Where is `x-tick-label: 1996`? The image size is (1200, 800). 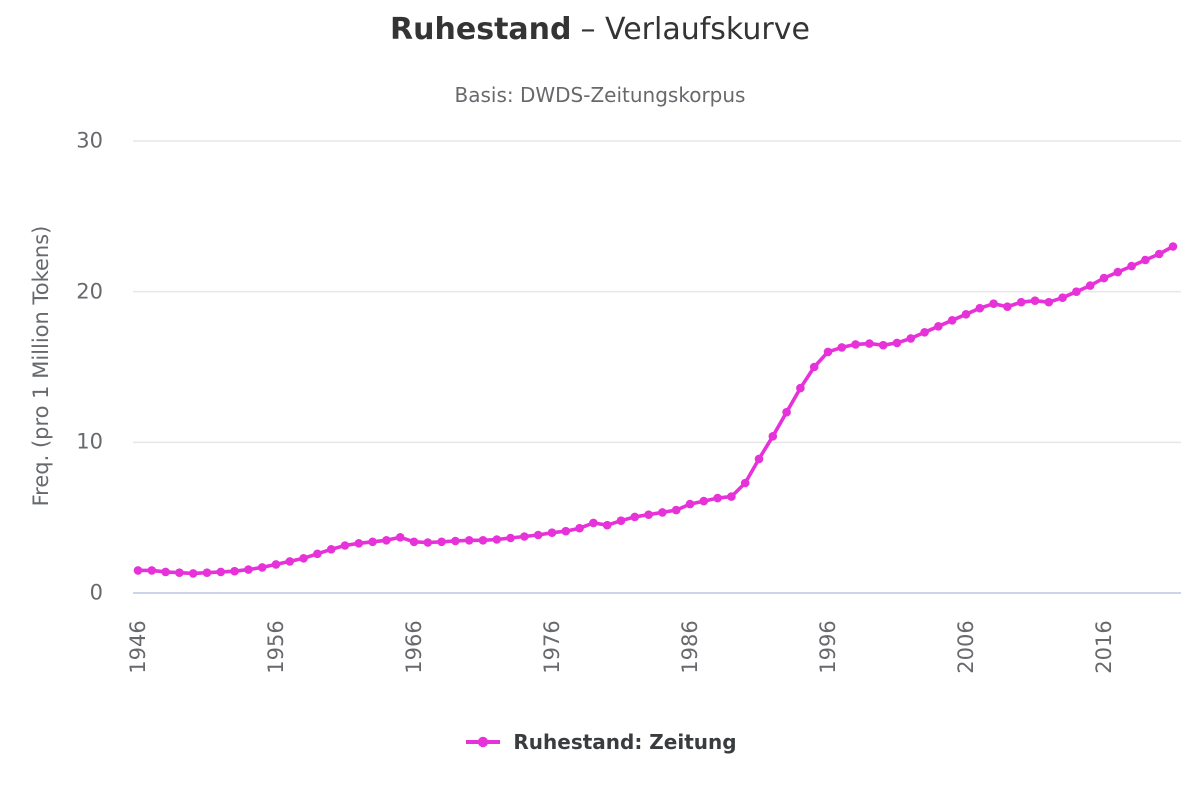
x-tick-label: 1996 is located at coordinates (828, 647).